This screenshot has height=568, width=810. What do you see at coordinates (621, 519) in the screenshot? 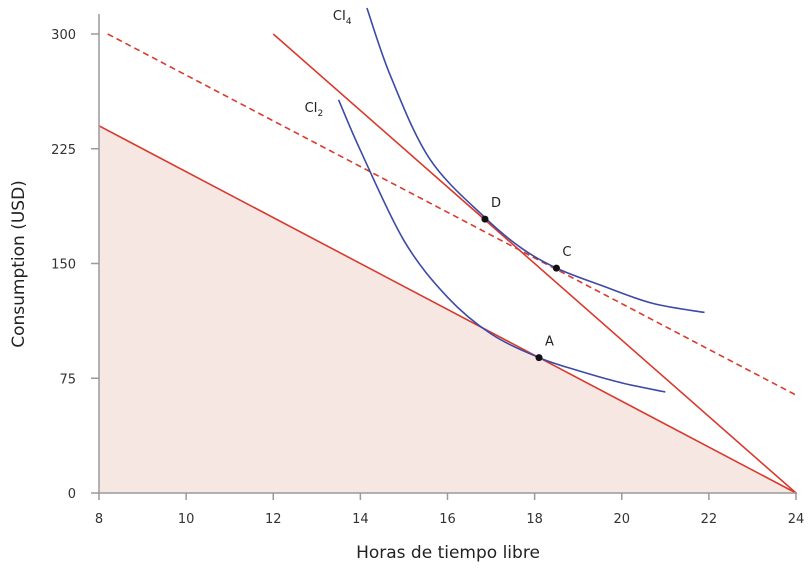
I see `x-tick-label: 20` at bounding box center [621, 519].